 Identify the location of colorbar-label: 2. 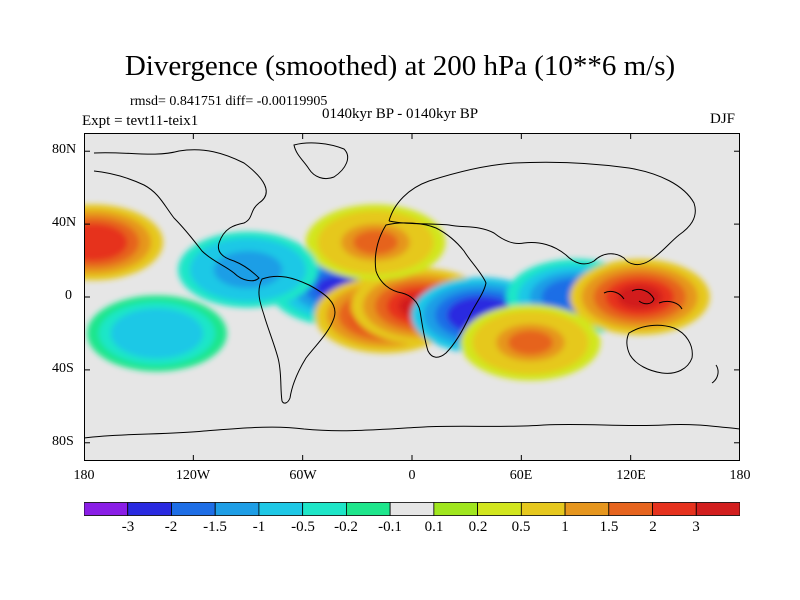
(653, 527).